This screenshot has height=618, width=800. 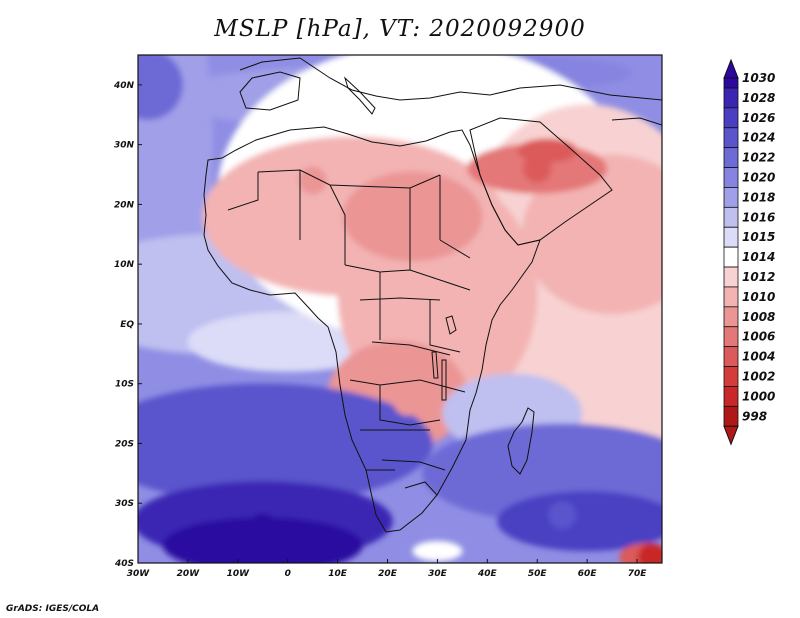 What do you see at coordinates (152, 102) in the screenshot?
I see `pressure-region-azores-high` at bounding box center [152, 102].